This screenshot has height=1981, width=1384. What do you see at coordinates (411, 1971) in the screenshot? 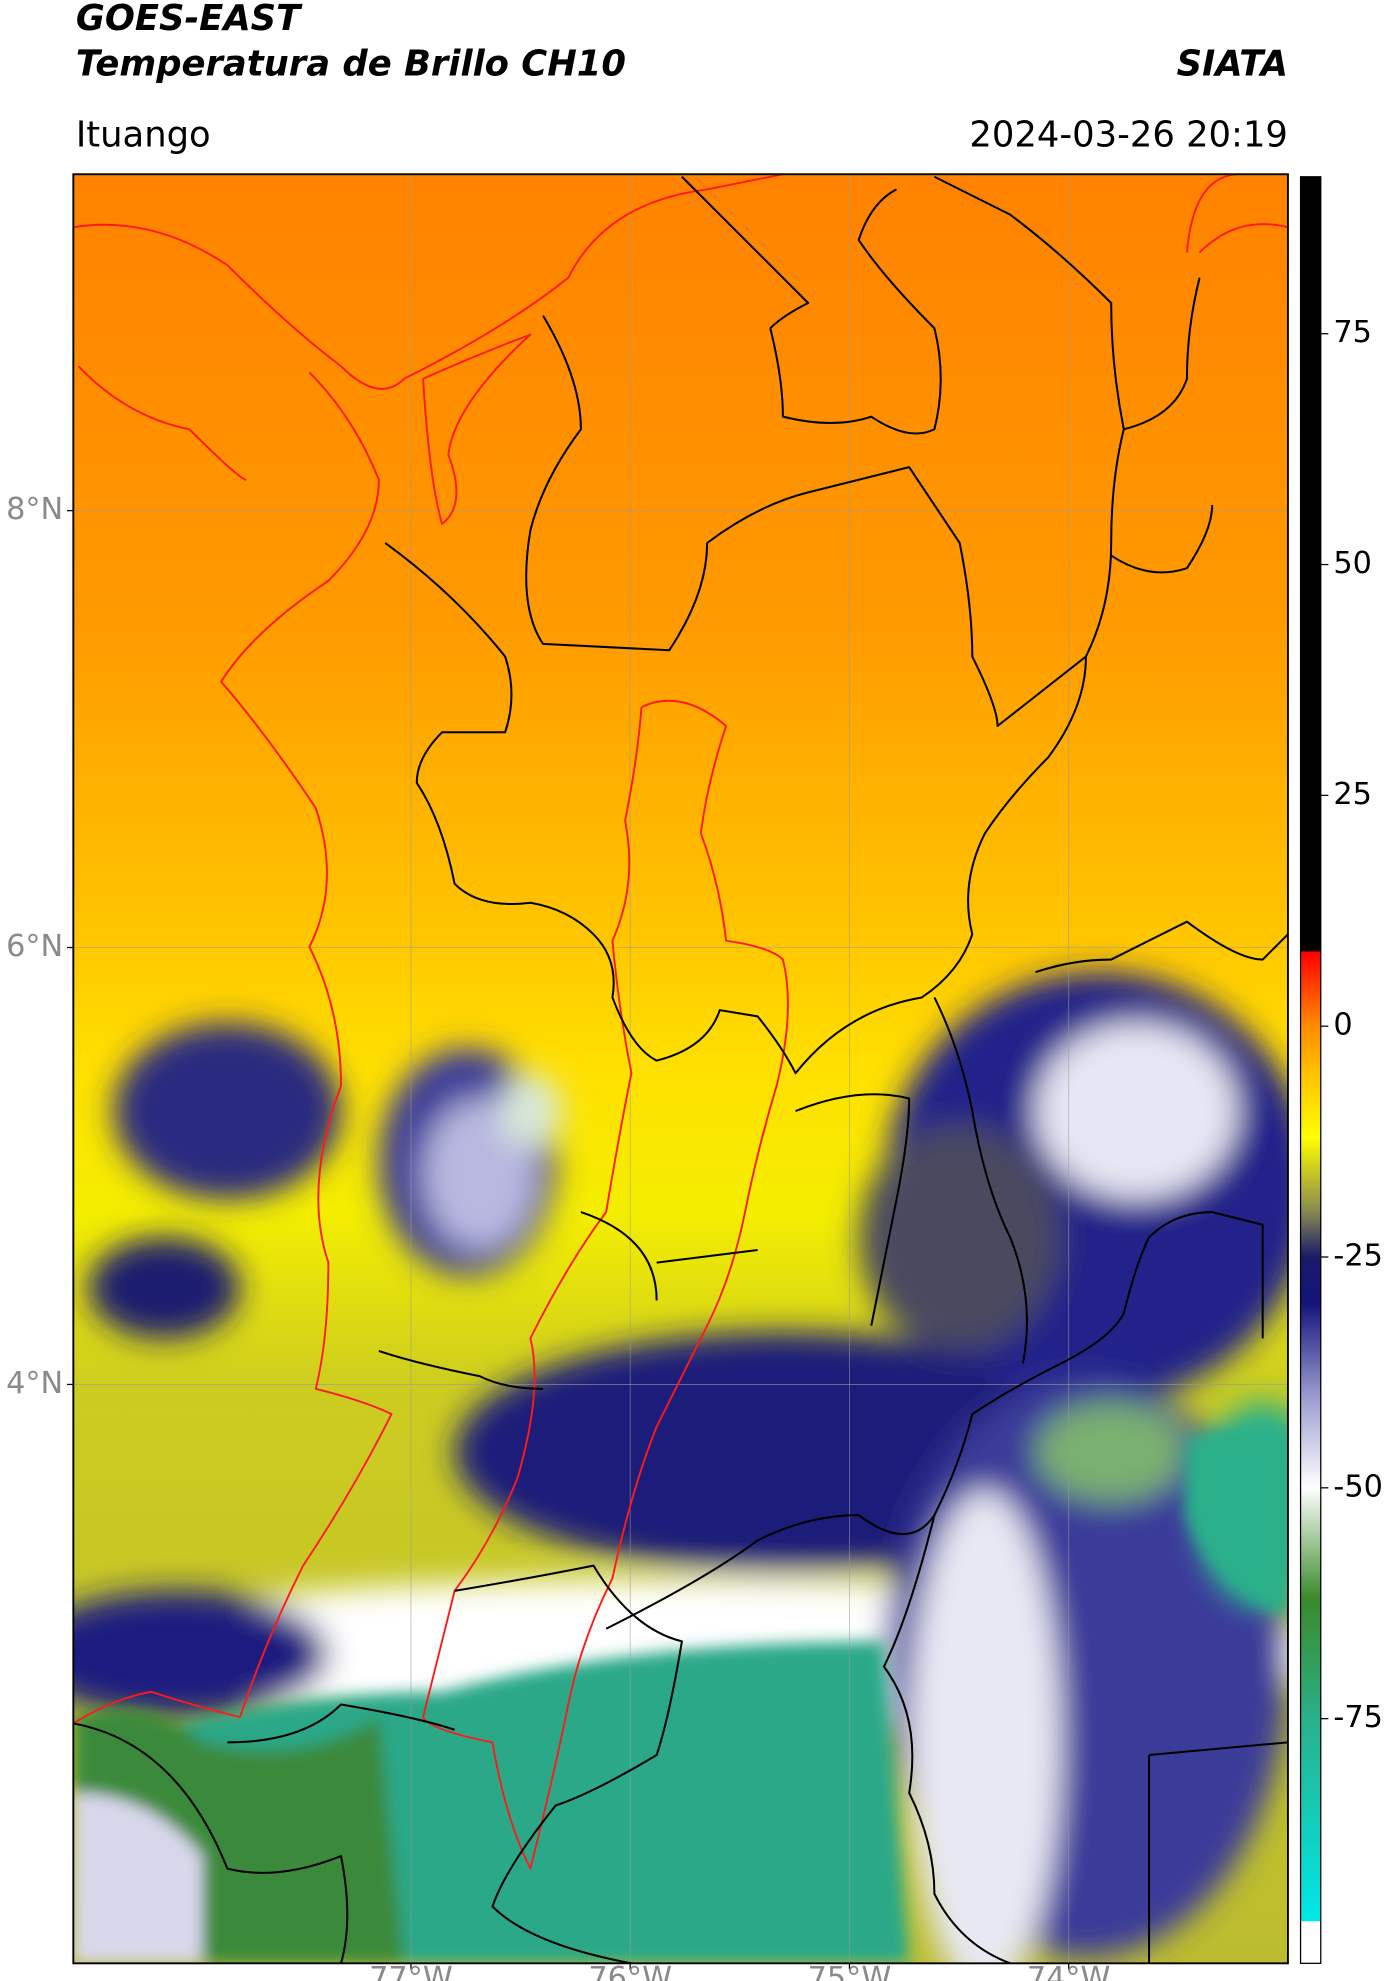
I see `x-tick-label: 77°W` at bounding box center [411, 1971].